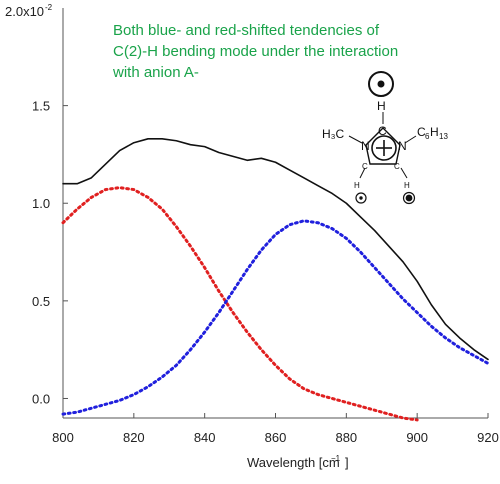 The image size is (500, 484). Describe the element at coordinates (155, 72) in the screenshot. I see `annotation-line-3: with anion A-` at that location.